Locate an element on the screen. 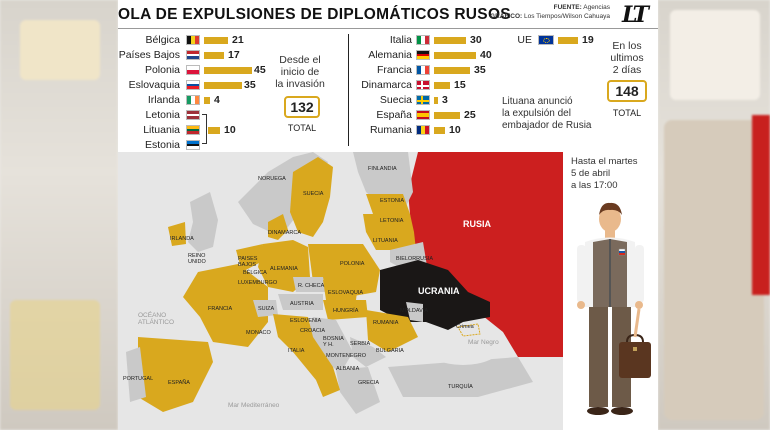  list-item: España 25 is located at coordinates (429, 115).